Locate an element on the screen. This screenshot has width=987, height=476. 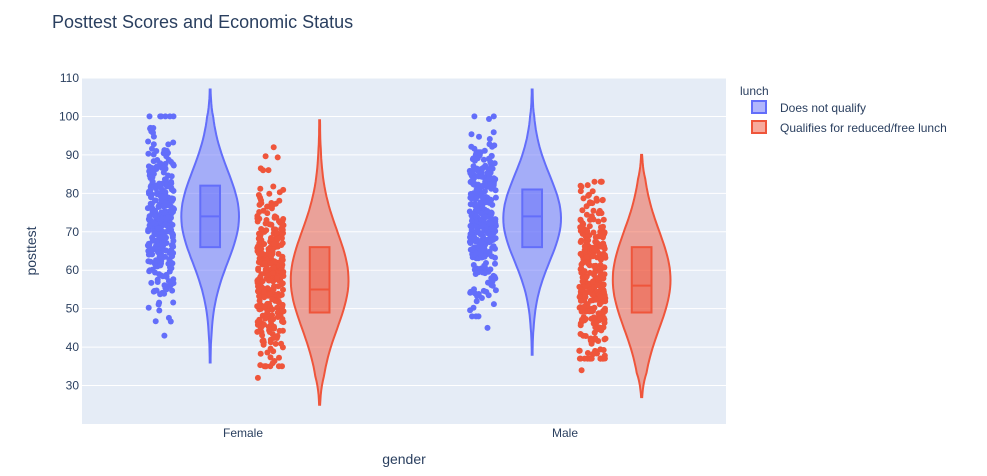
y-tick-label: 60 is located at coordinates (73, 270).